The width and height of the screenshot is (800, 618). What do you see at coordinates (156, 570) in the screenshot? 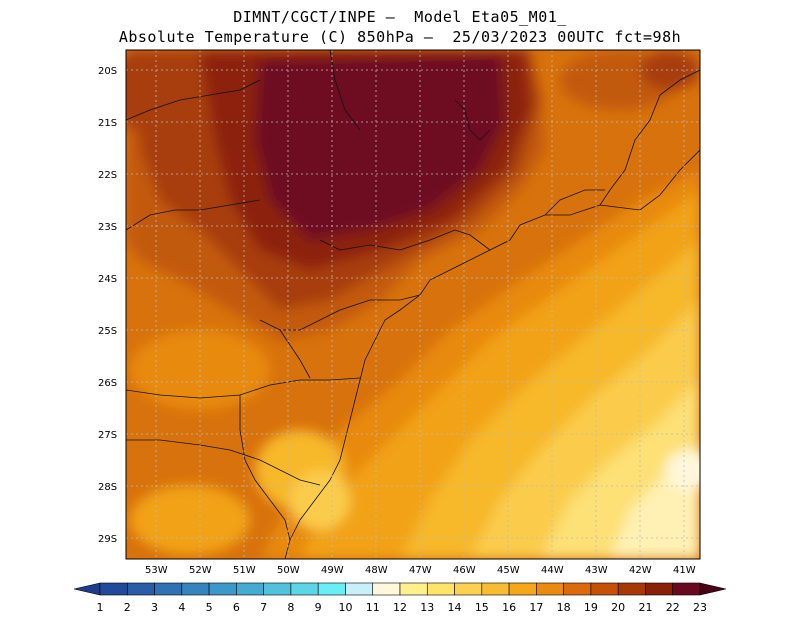
I see `lon-label-53w: 53W` at bounding box center [156, 570].